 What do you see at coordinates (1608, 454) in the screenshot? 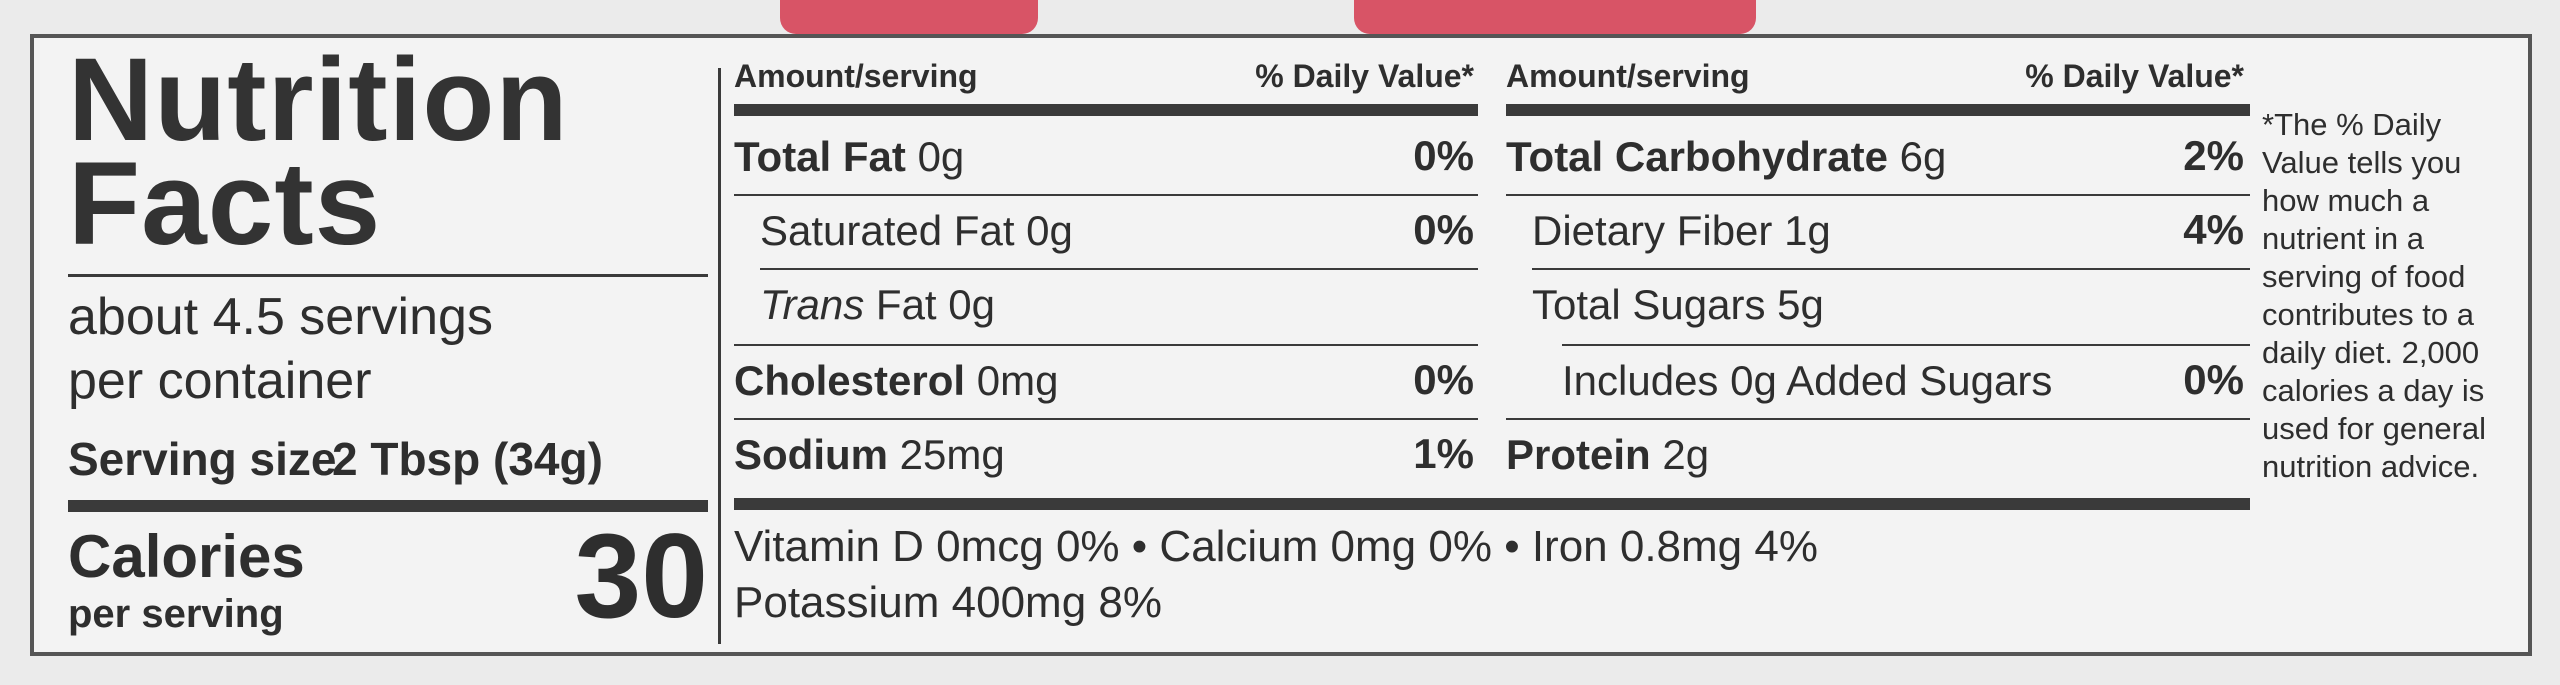
I see `right-row-4: Protein 2g` at bounding box center [1608, 454].